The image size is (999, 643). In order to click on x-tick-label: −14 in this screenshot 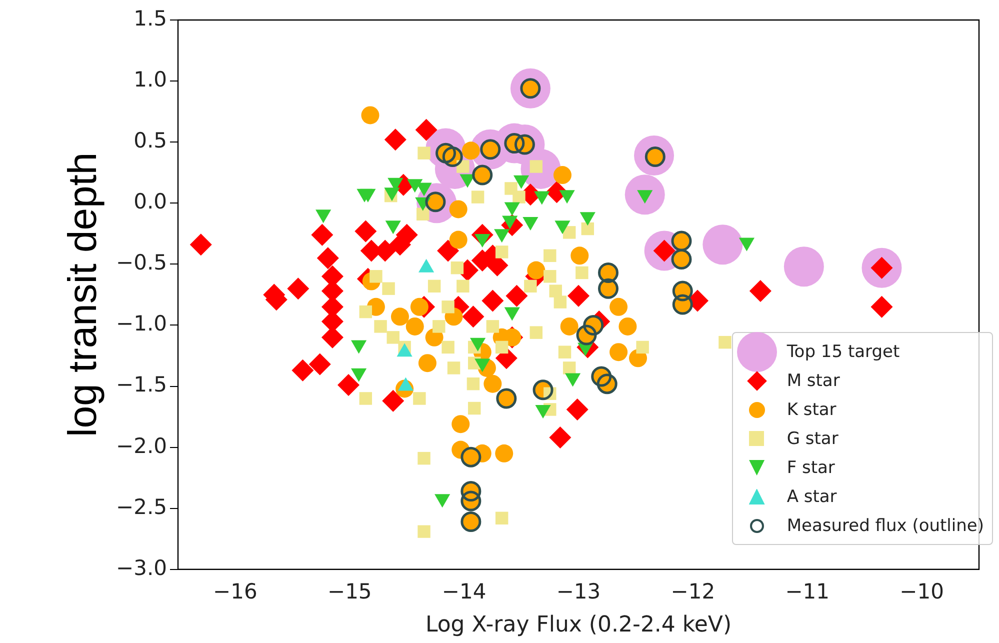, I will do `click(464, 591)`.